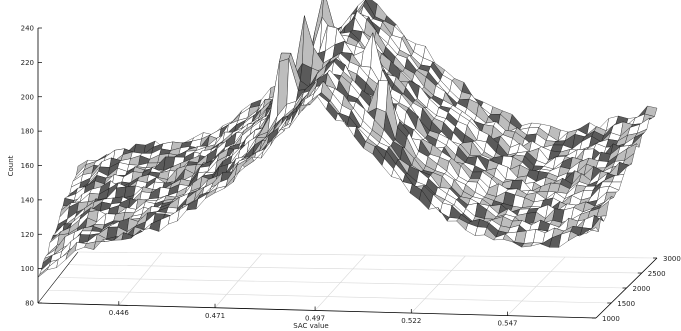 This screenshot has height=331, width=681. Describe the element at coordinates (27, 269) in the screenshot. I see `z-tick-label: 100` at that location.